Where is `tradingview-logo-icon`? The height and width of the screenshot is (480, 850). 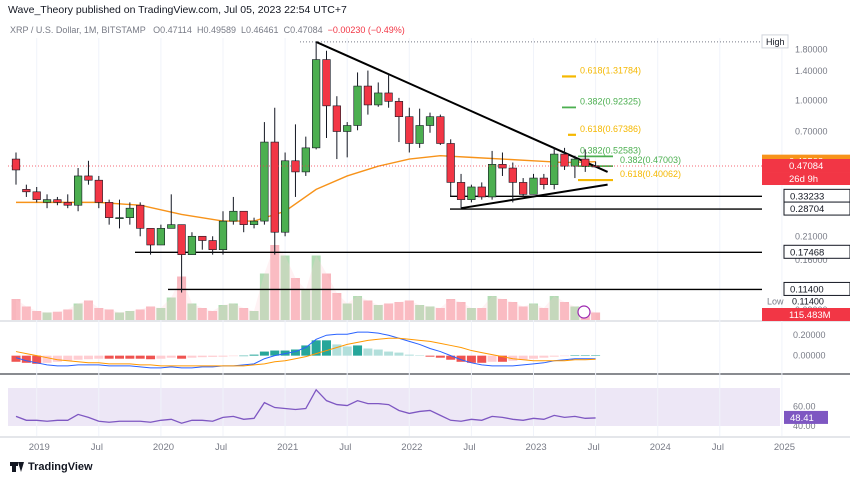 tradingview-logo-icon is located at coordinates (17, 467).